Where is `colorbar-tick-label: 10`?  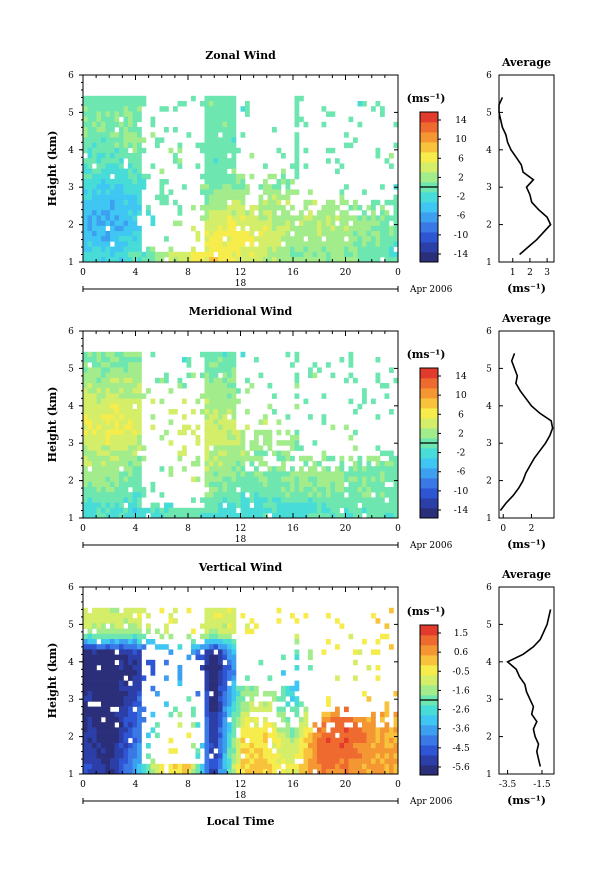
colorbar-tick-label: 10 is located at coordinates (461, 396).